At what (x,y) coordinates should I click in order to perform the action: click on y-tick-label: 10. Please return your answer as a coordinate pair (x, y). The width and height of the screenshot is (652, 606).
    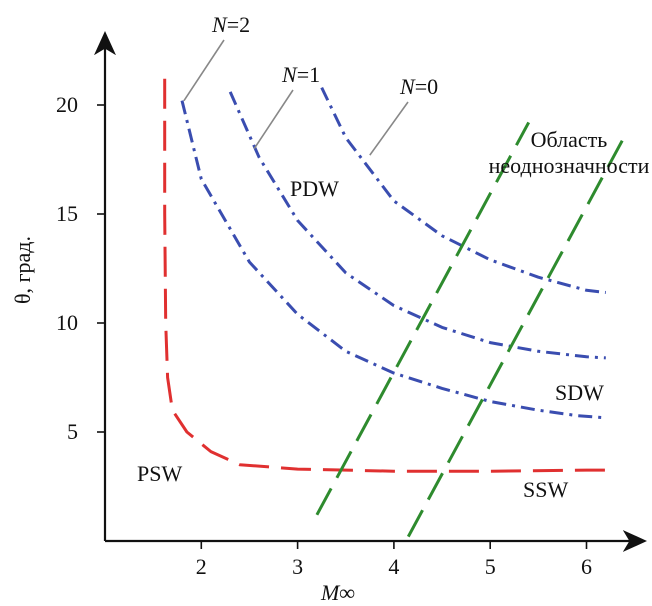
    Looking at the image, I should click on (67, 322).